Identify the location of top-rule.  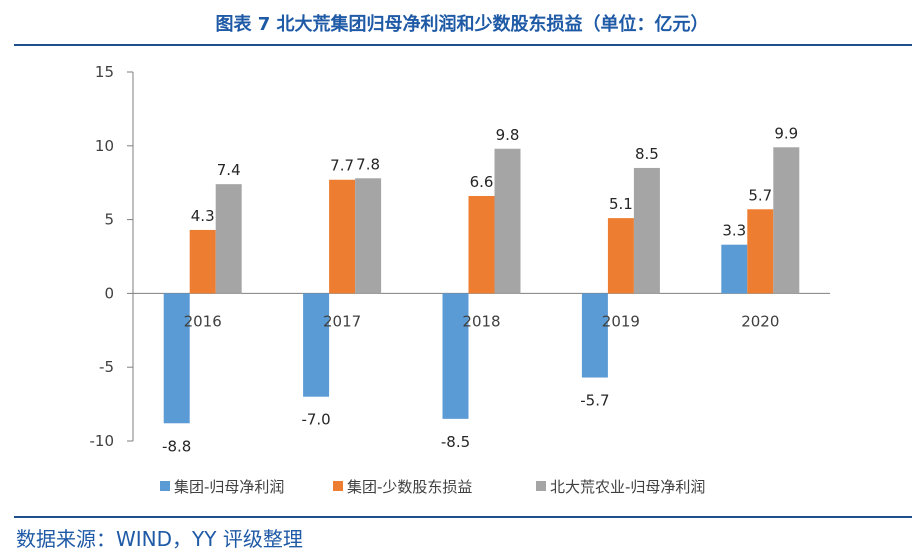
(463, 45).